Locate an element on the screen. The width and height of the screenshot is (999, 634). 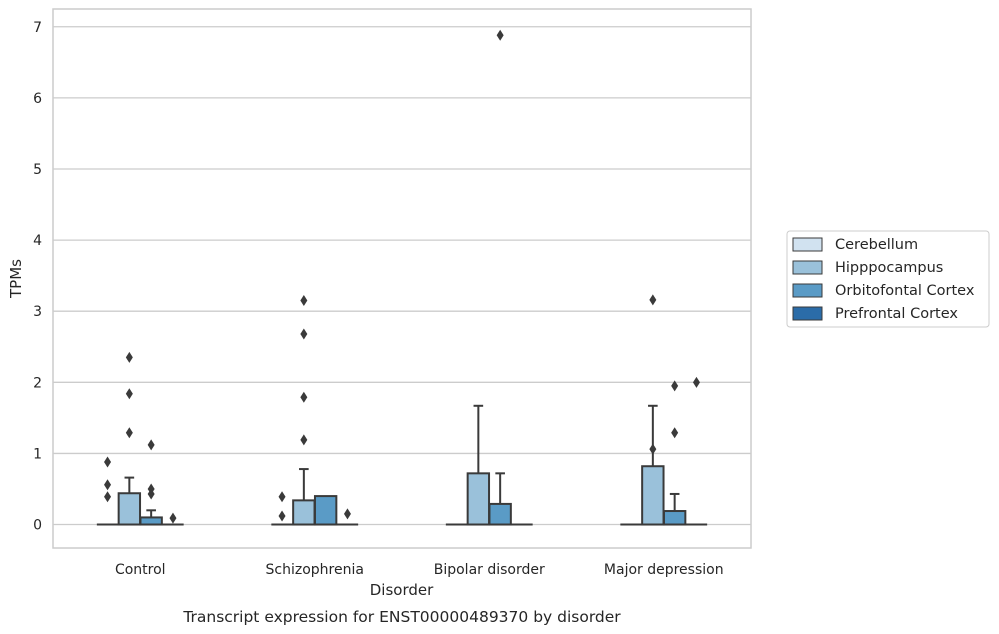
legend-frame is located at coordinates (888, 279).